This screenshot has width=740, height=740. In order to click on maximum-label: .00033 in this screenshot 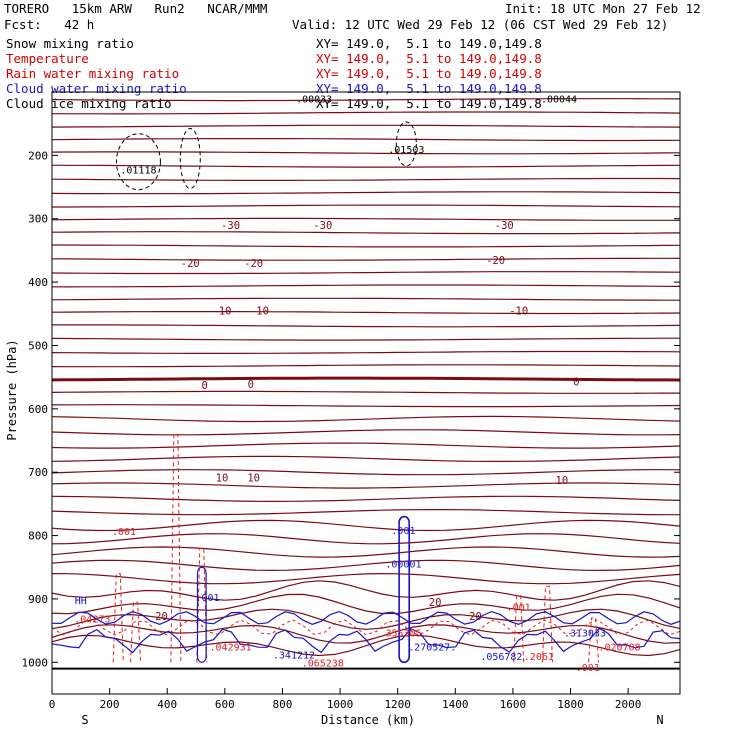, I will do `click(314, 99)`.